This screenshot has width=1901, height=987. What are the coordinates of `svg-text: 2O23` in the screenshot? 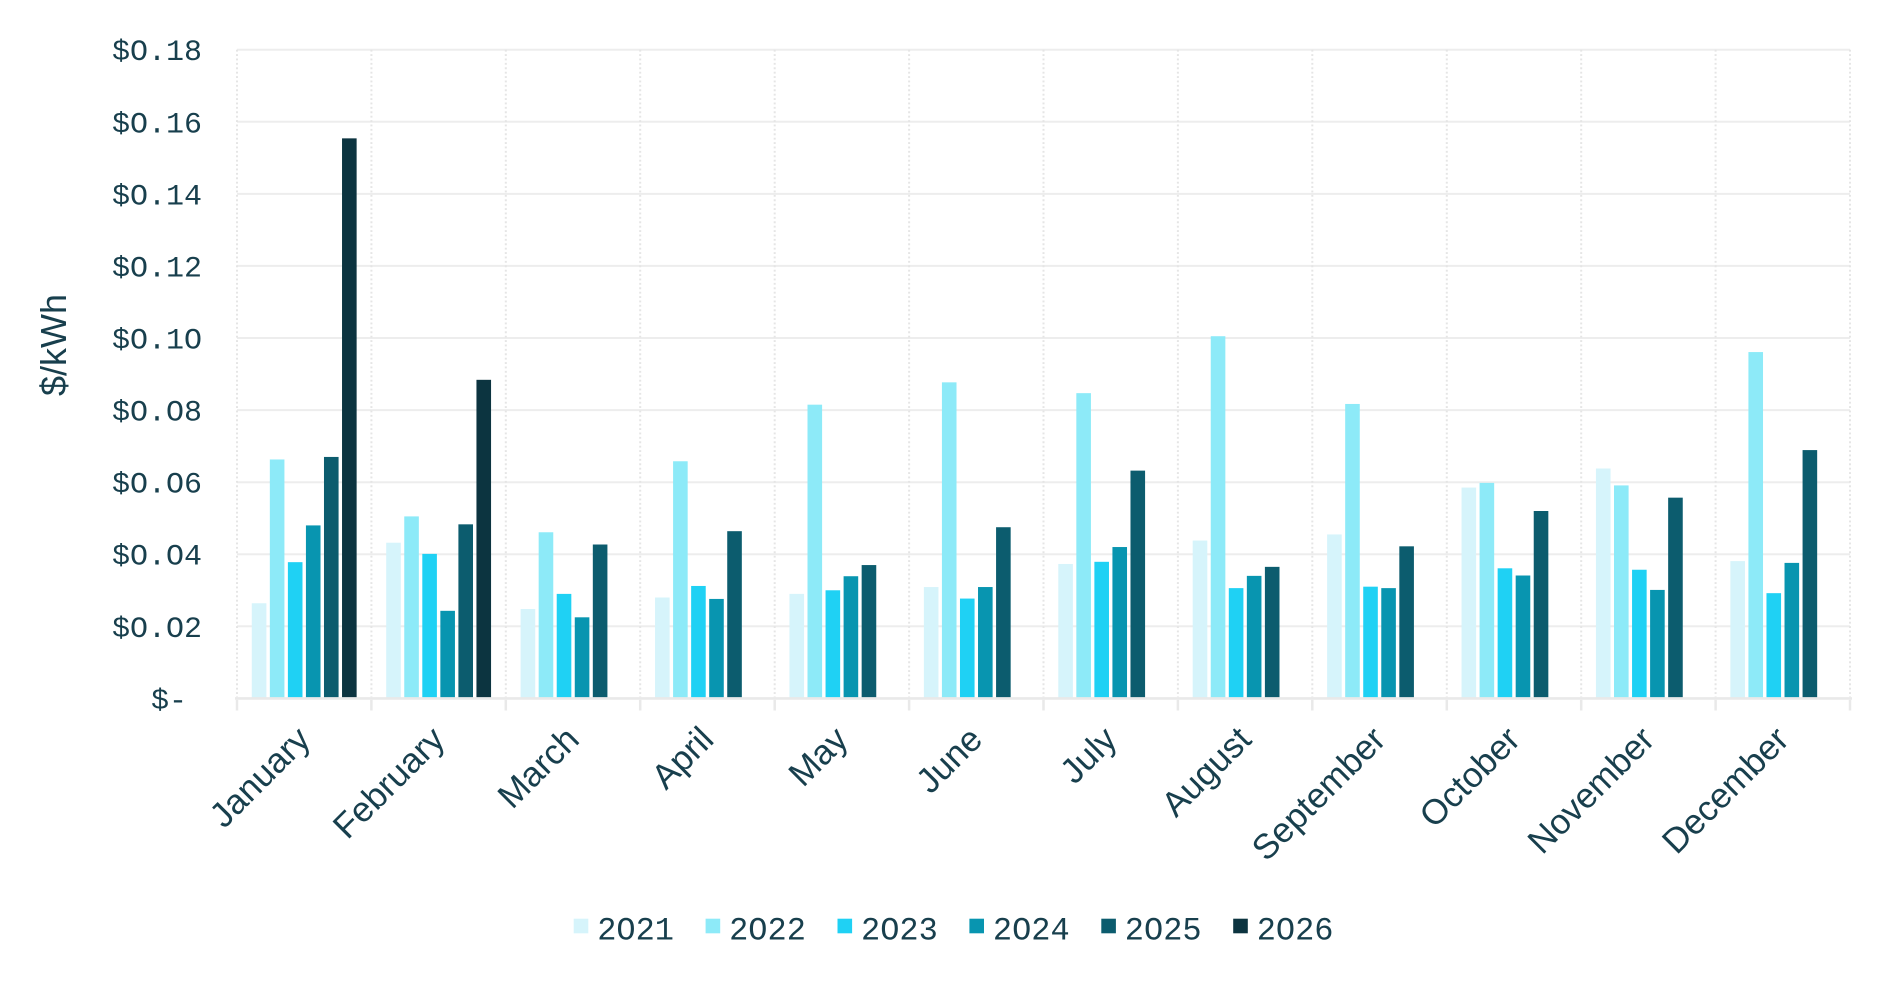 It's located at (899, 931).